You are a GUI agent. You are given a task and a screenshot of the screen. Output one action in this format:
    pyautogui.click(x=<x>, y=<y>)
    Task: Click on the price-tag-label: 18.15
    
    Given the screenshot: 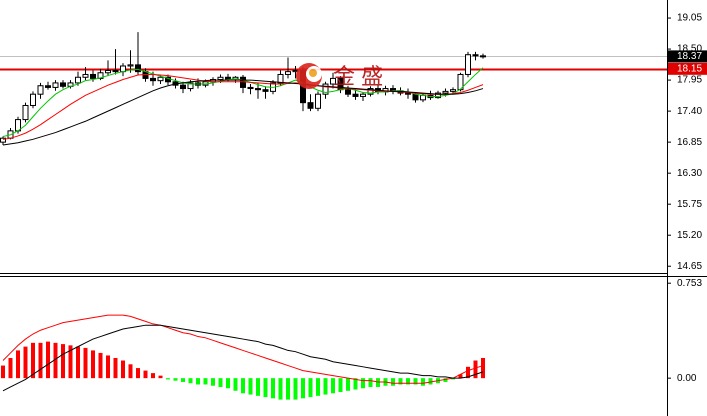 What is the action you would take?
    pyautogui.click(x=689, y=68)
    